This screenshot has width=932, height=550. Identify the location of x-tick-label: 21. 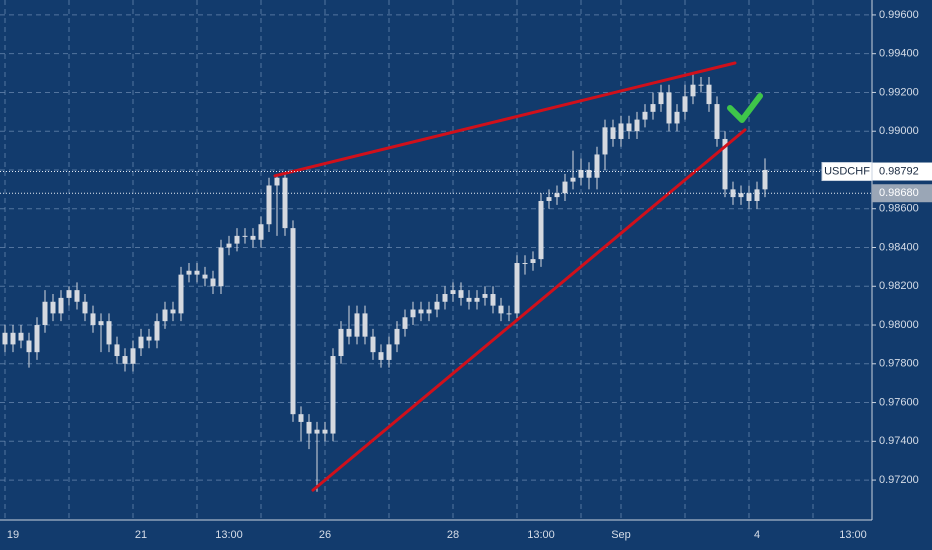
(141, 535).